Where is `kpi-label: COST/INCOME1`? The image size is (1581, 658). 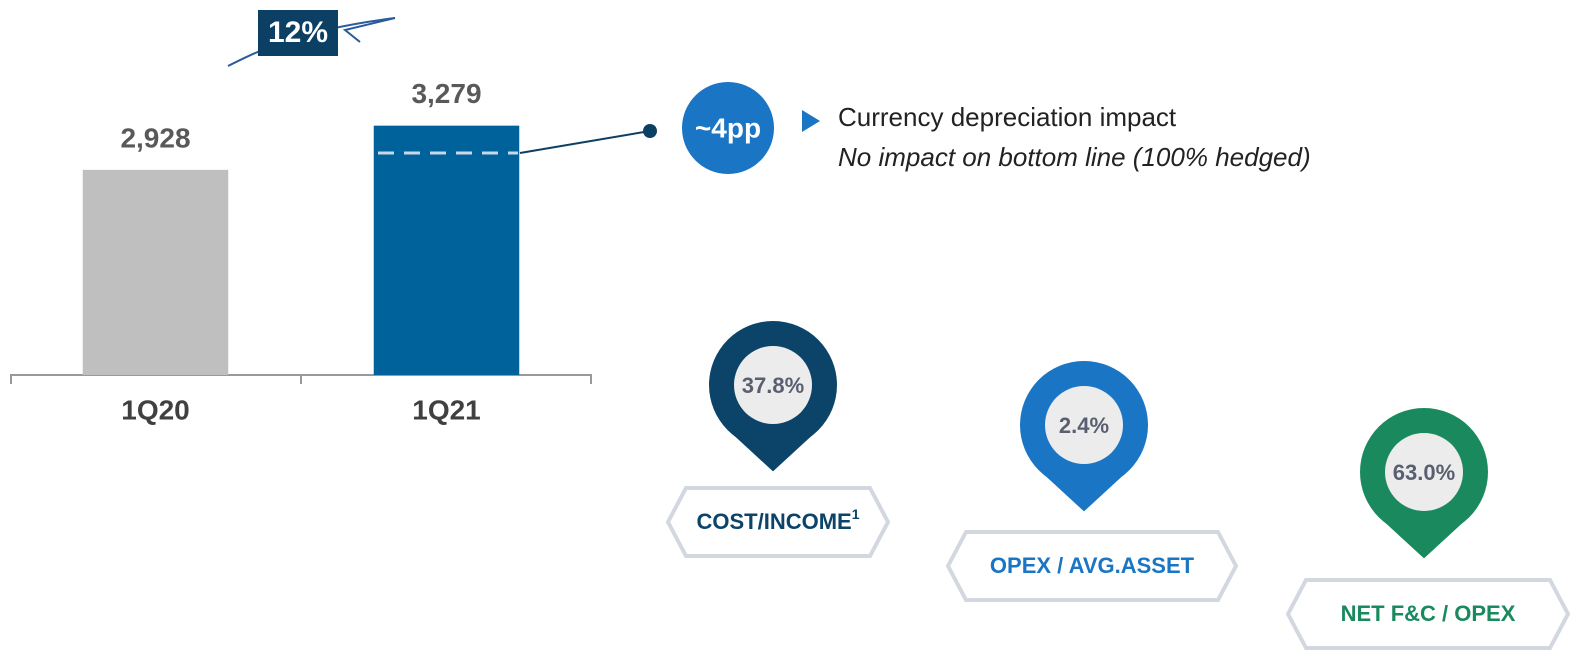
kpi-label: COST/INCOME1 is located at coordinates (777, 520).